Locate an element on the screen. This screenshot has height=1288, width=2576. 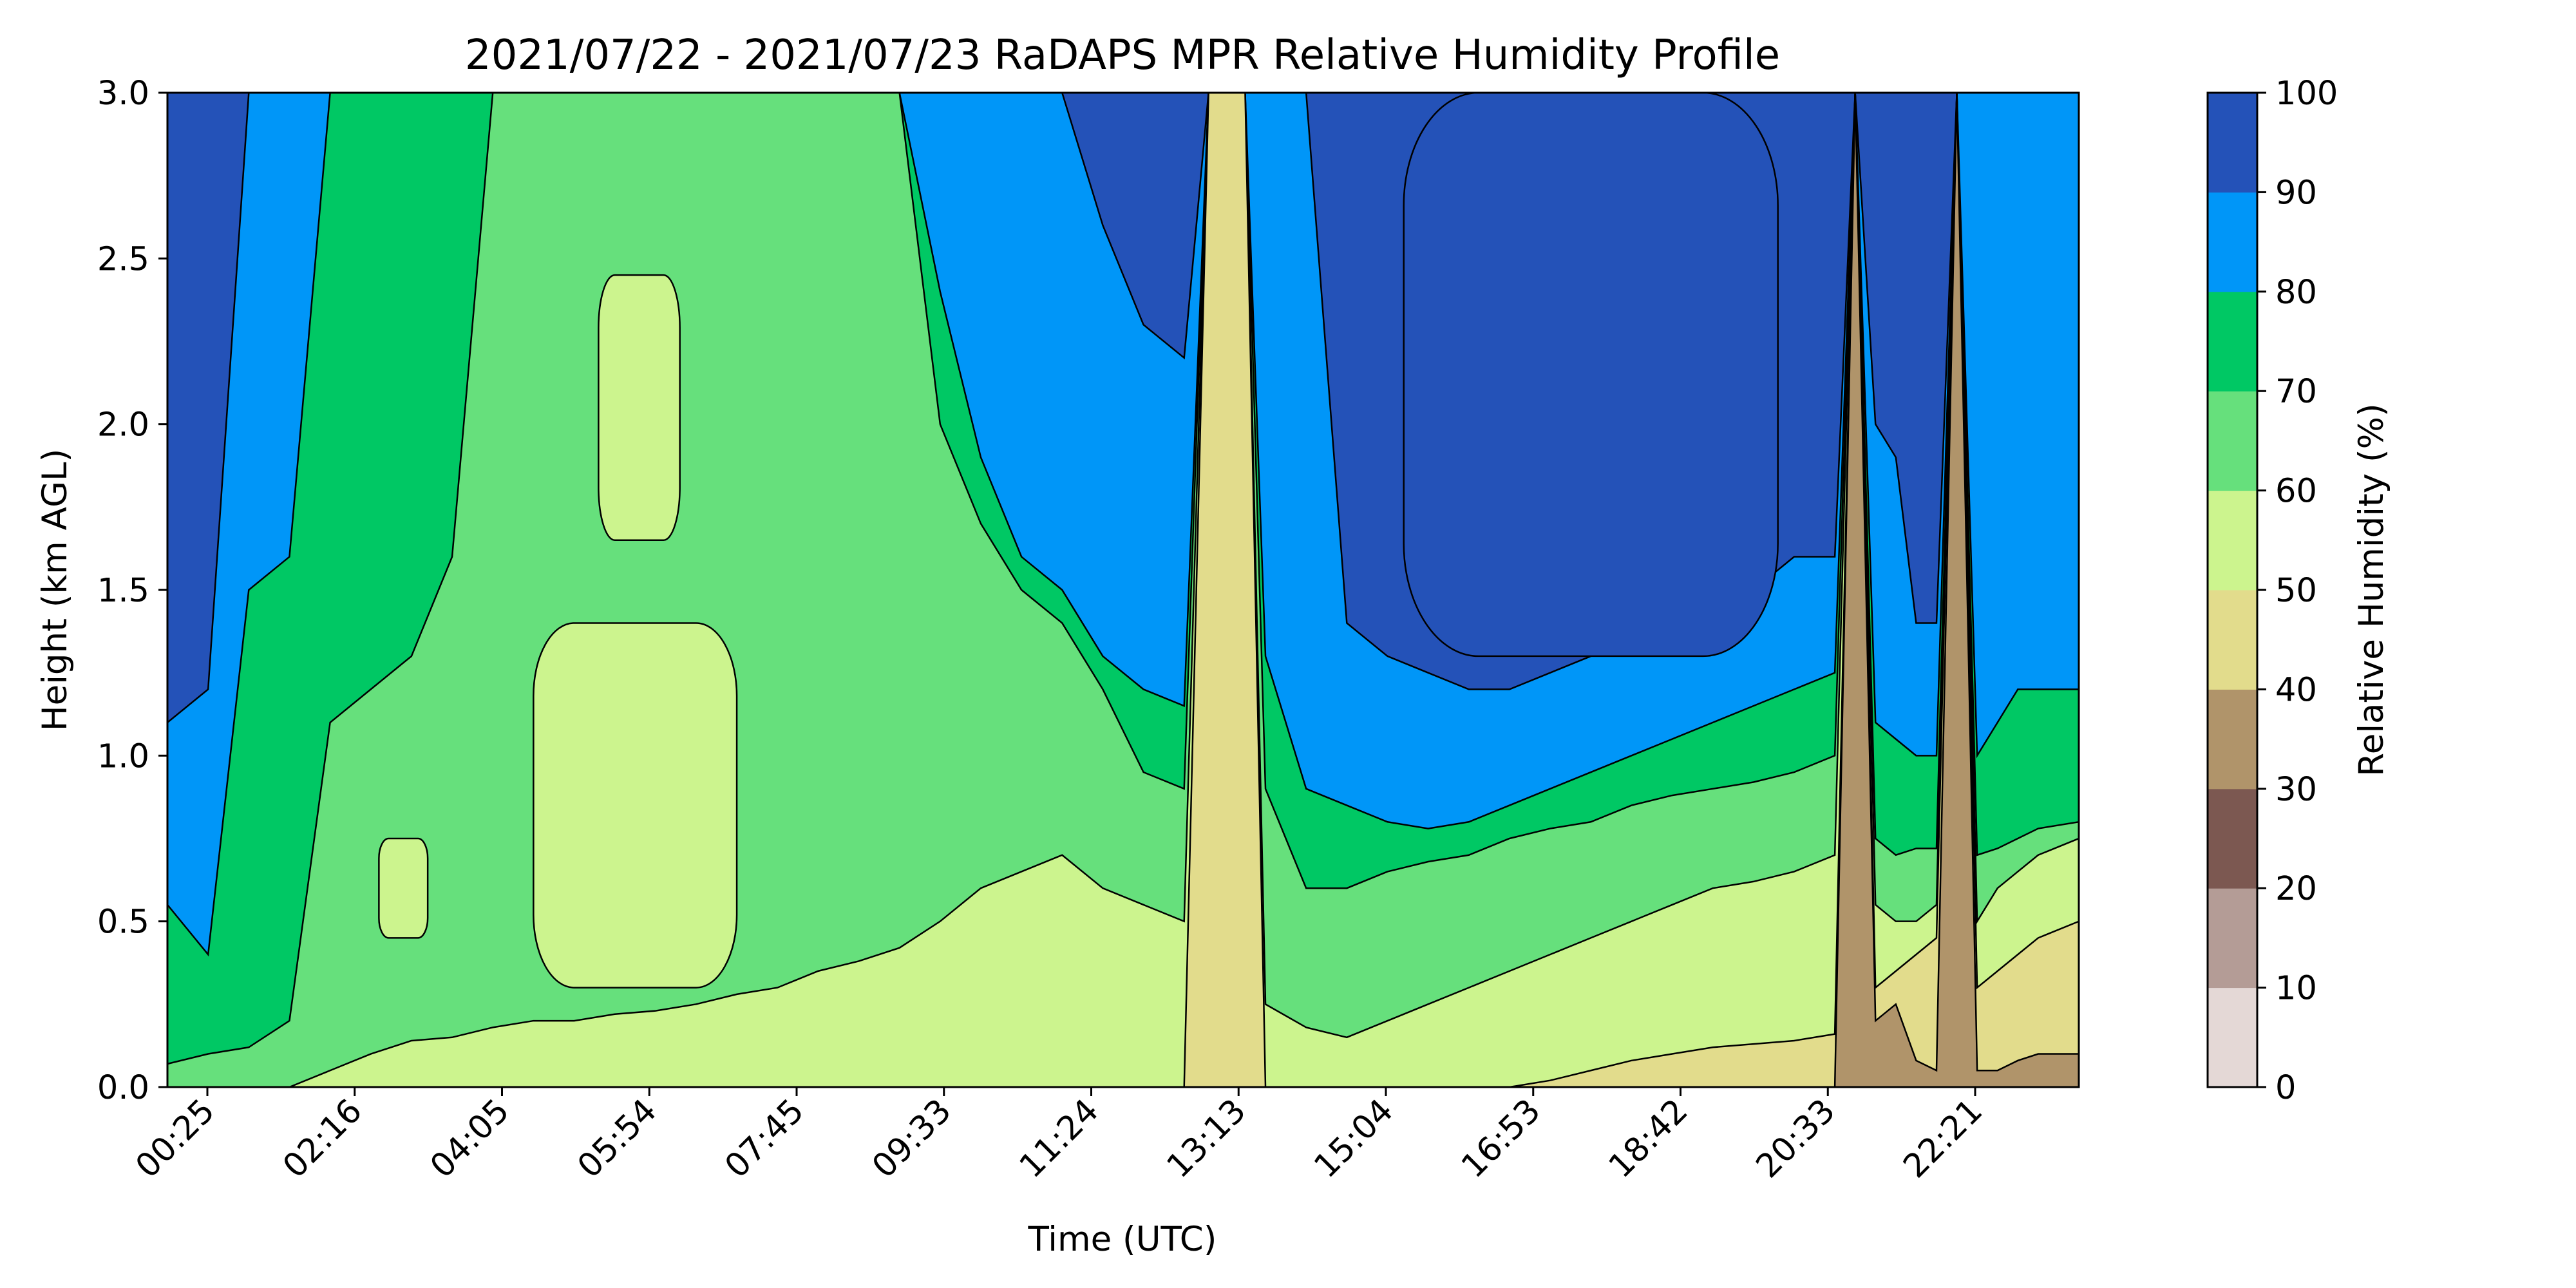
x-tick-label: 11:24 is located at coordinates (1059, 1139).